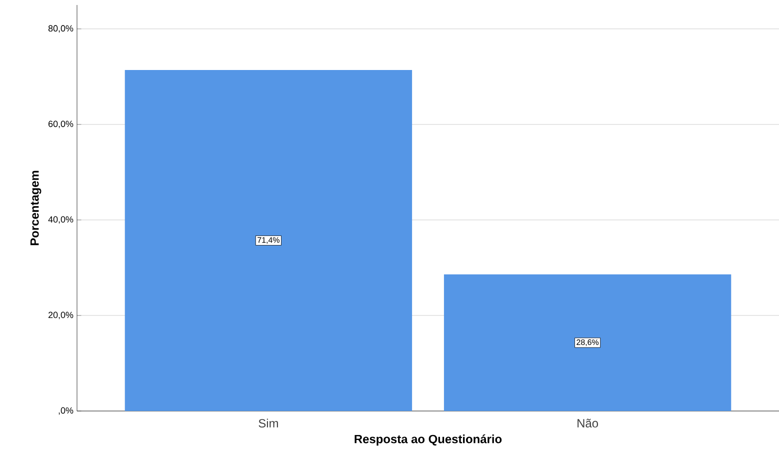 The width and height of the screenshot is (779, 468). Describe the element at coordinates (588, 423) in the screenshot. I see `x-tick-label: Não` at that location.